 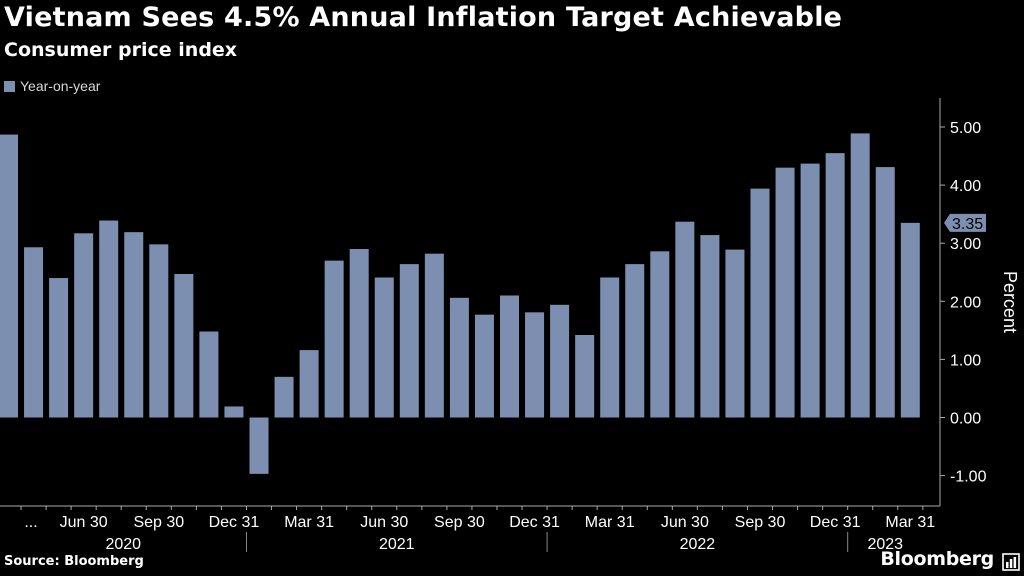 What do you see at coordinates (937, 559) in the screenshot?
I see `brand-logo: Bloomberg` at bounding box center [937, 559].